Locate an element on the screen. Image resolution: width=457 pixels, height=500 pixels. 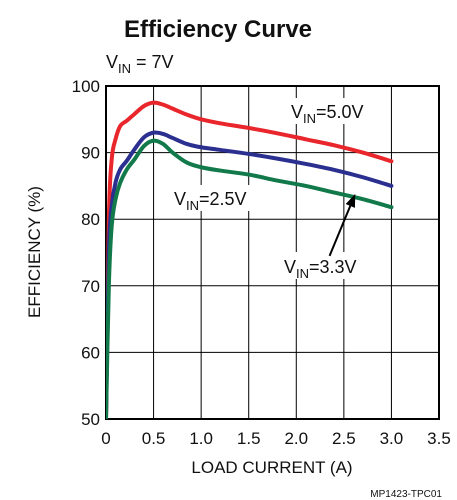
y-tick-labels: 50 60 70 80 90 100 is located at coordinates (86, 253).